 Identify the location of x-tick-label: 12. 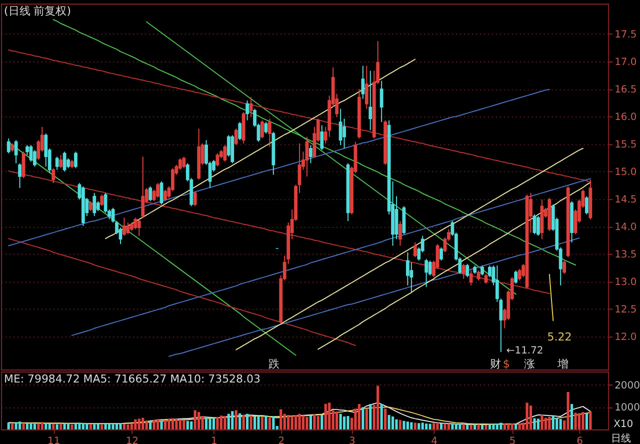
(132, 440).